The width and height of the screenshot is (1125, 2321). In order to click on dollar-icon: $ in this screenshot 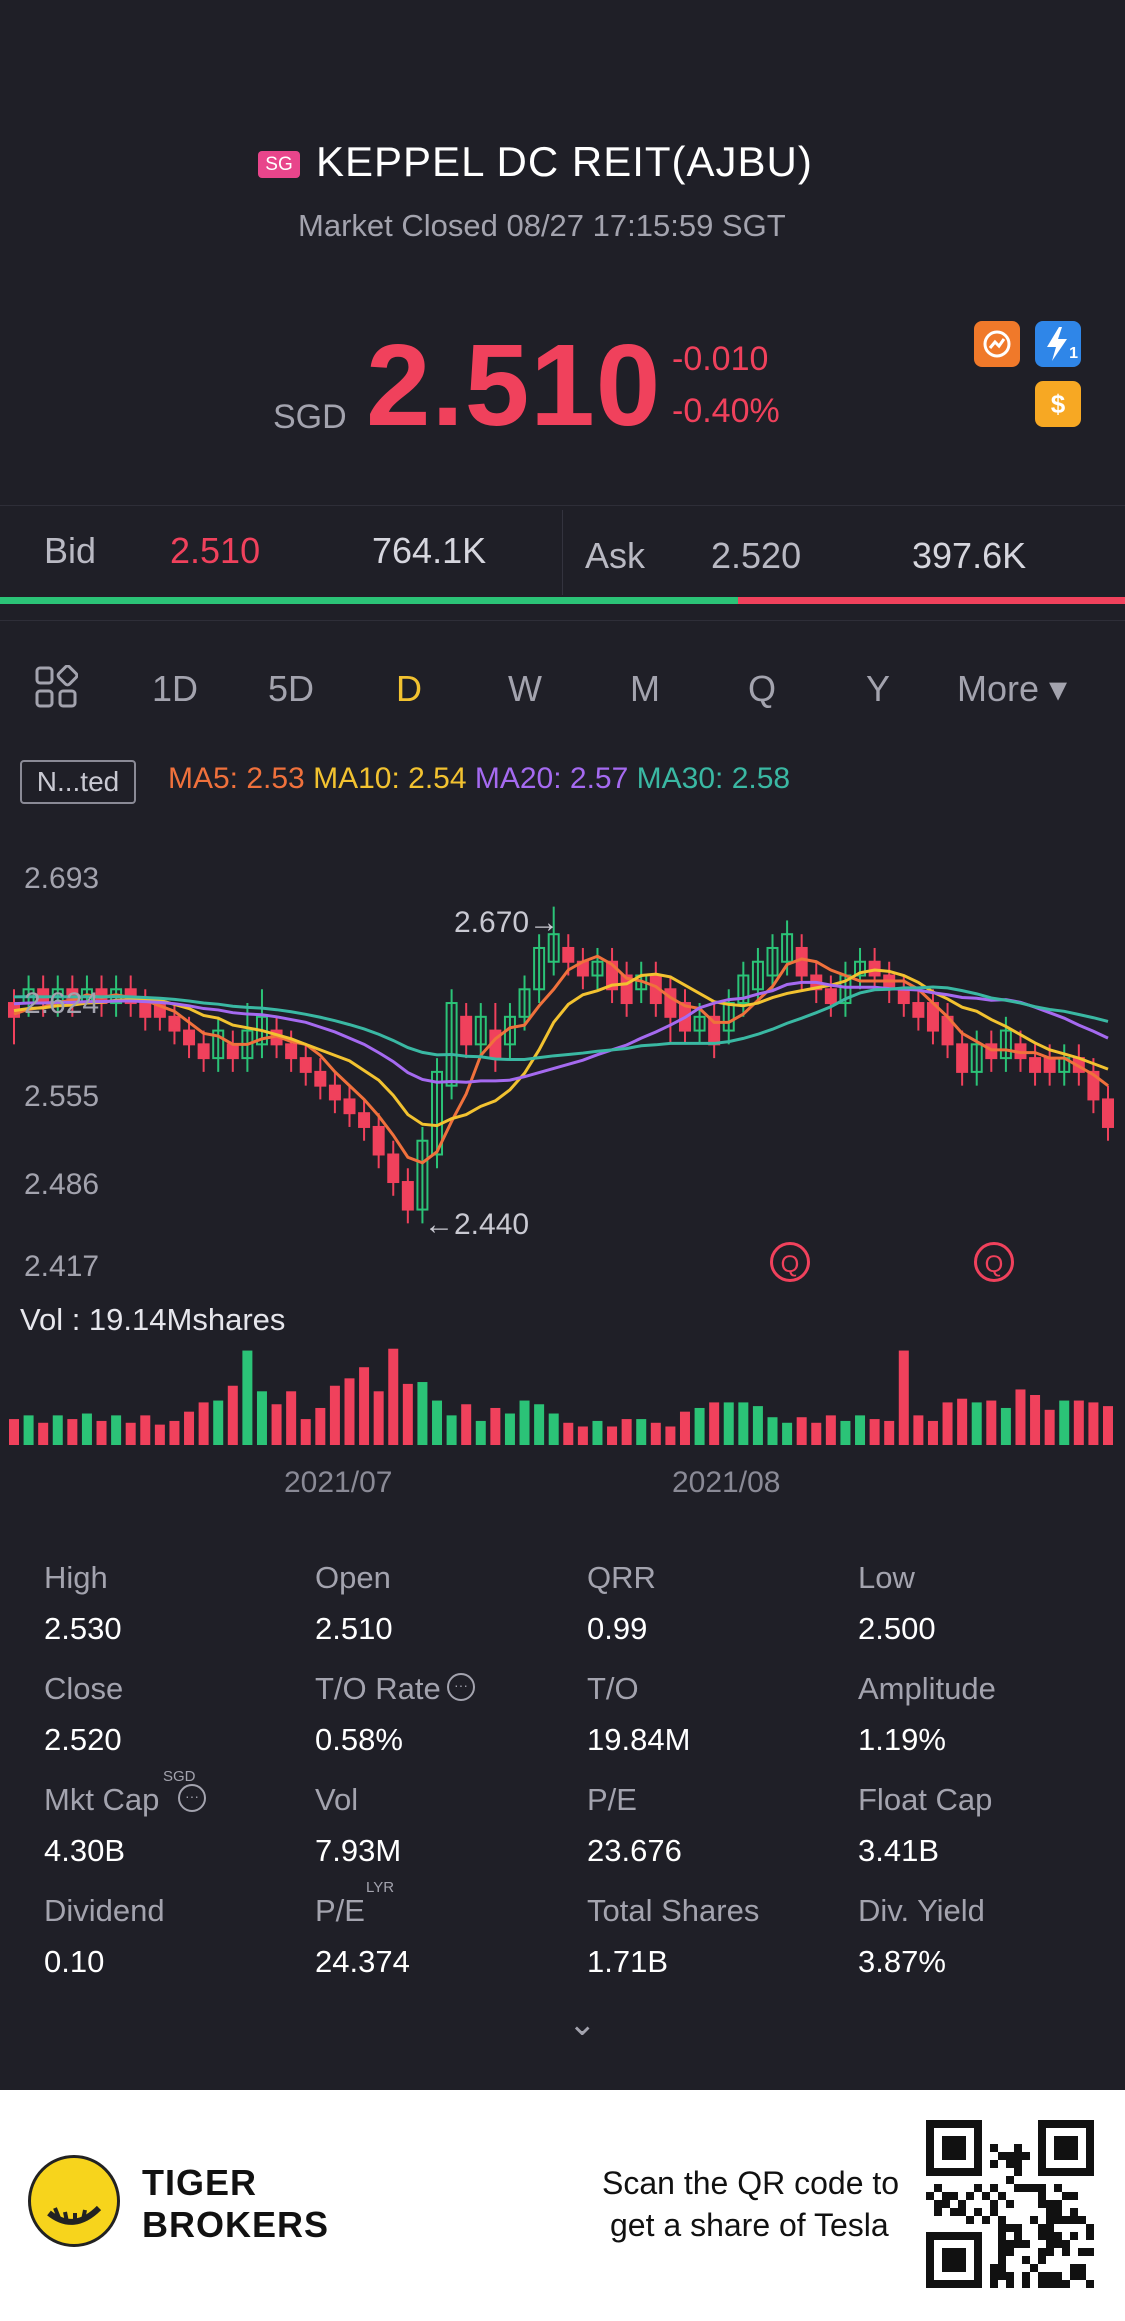, I will do `click(1058, 404)`.